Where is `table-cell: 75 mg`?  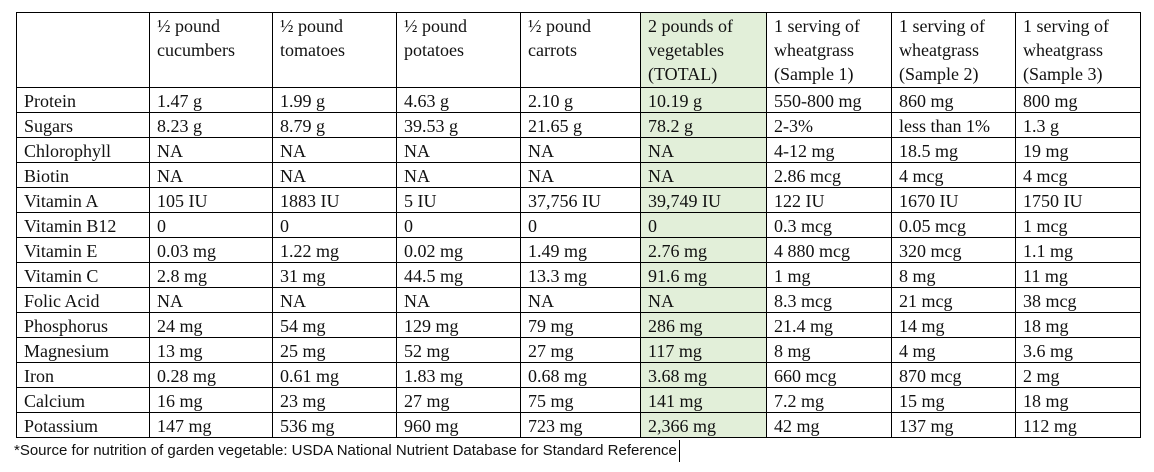
table-cell: 75 mg is located at coordinates (580, 400).